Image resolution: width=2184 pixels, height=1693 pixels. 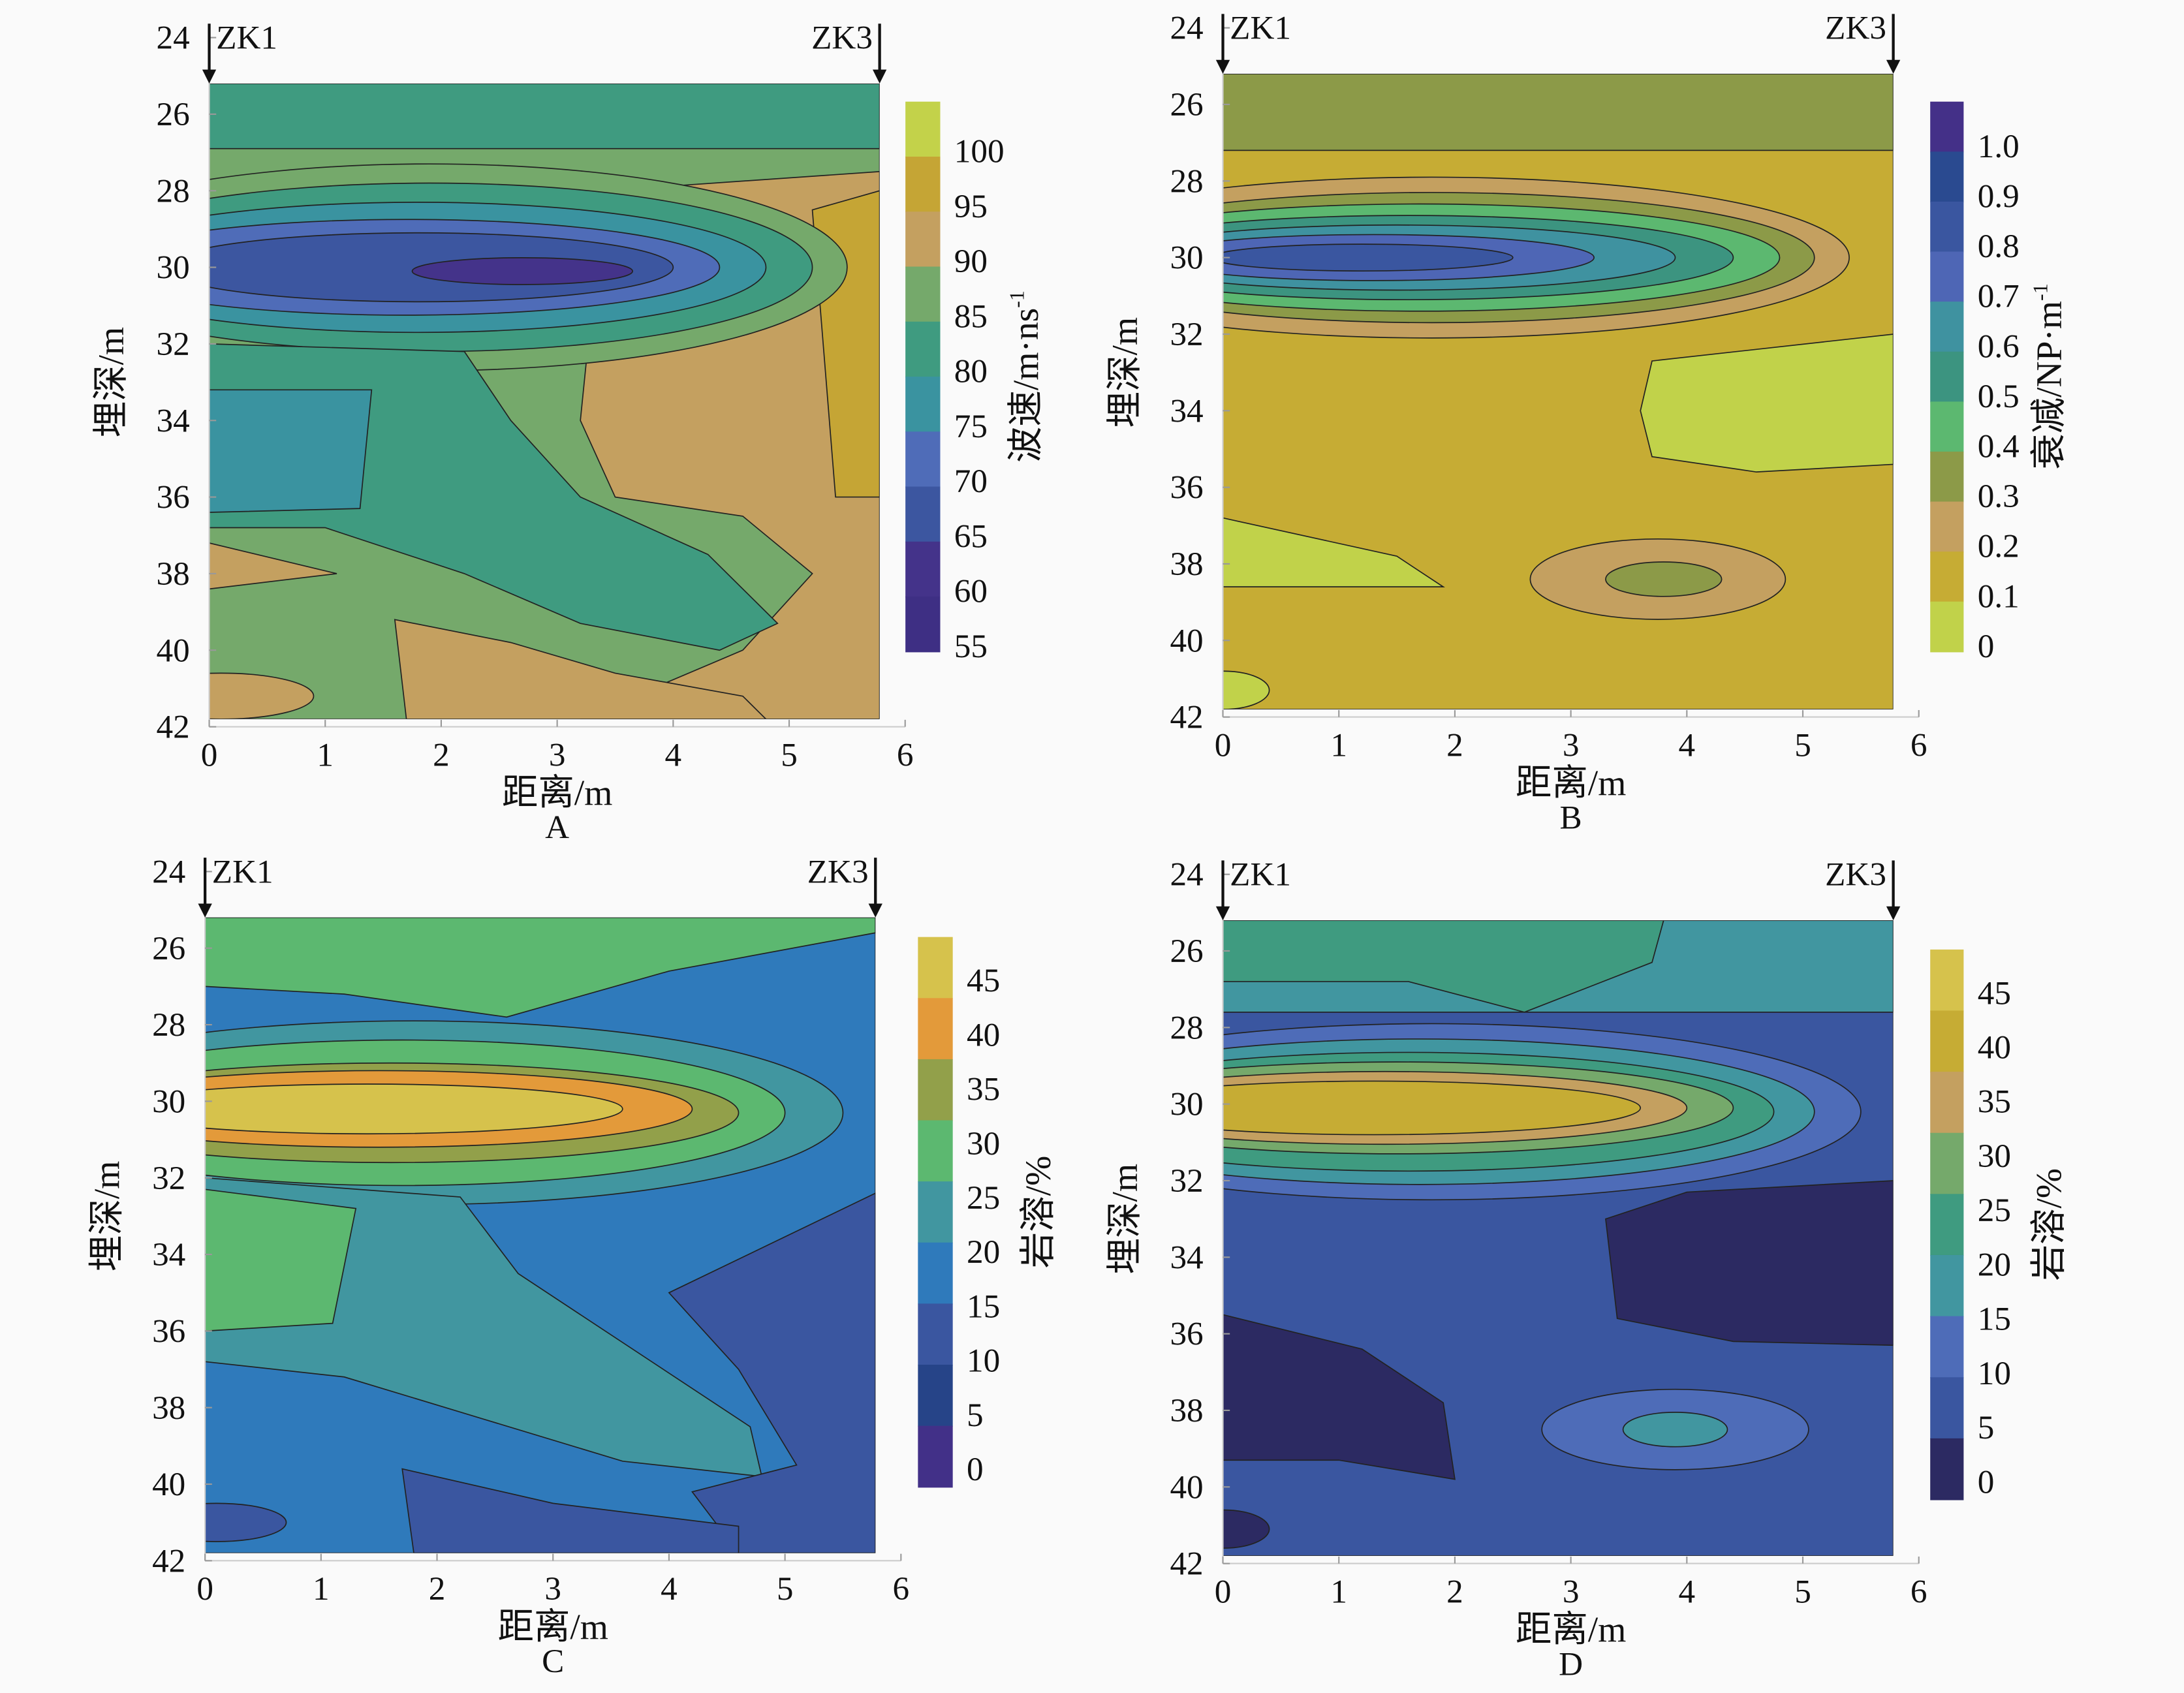 I want to click on colorbar-tick-label: 80, so click(x=971, y=372).